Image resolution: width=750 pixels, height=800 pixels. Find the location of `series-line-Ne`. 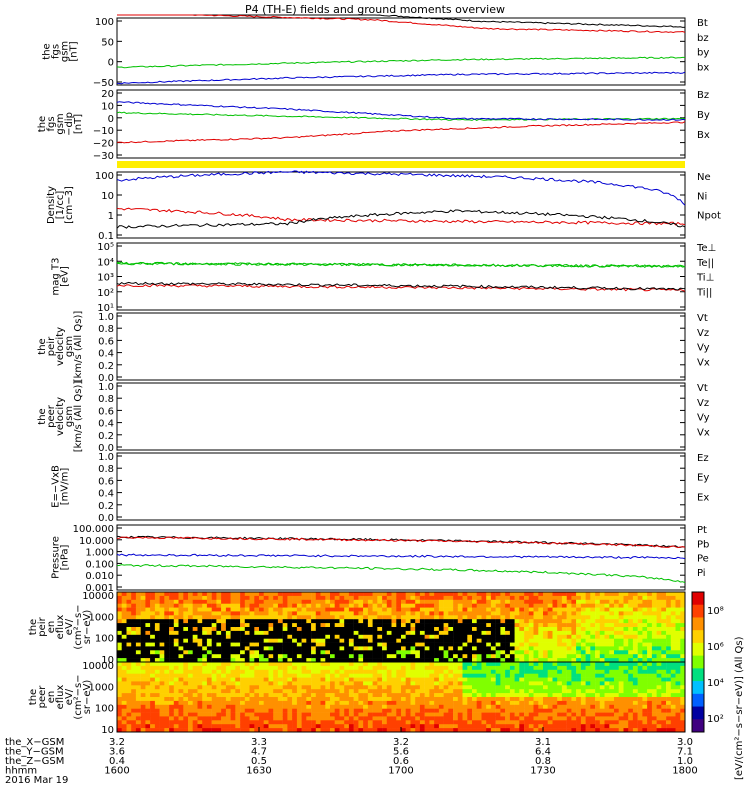

series-line-Ne is located at coordinates (401, 216).